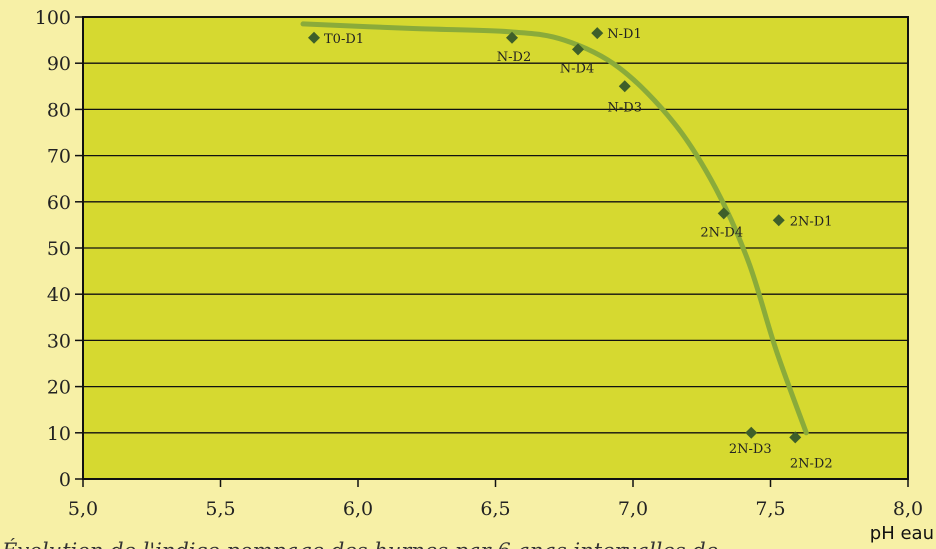  Describe the element at coordinates (59, 341) in the screenshot. I see `y-tick-label: 30` at that location.